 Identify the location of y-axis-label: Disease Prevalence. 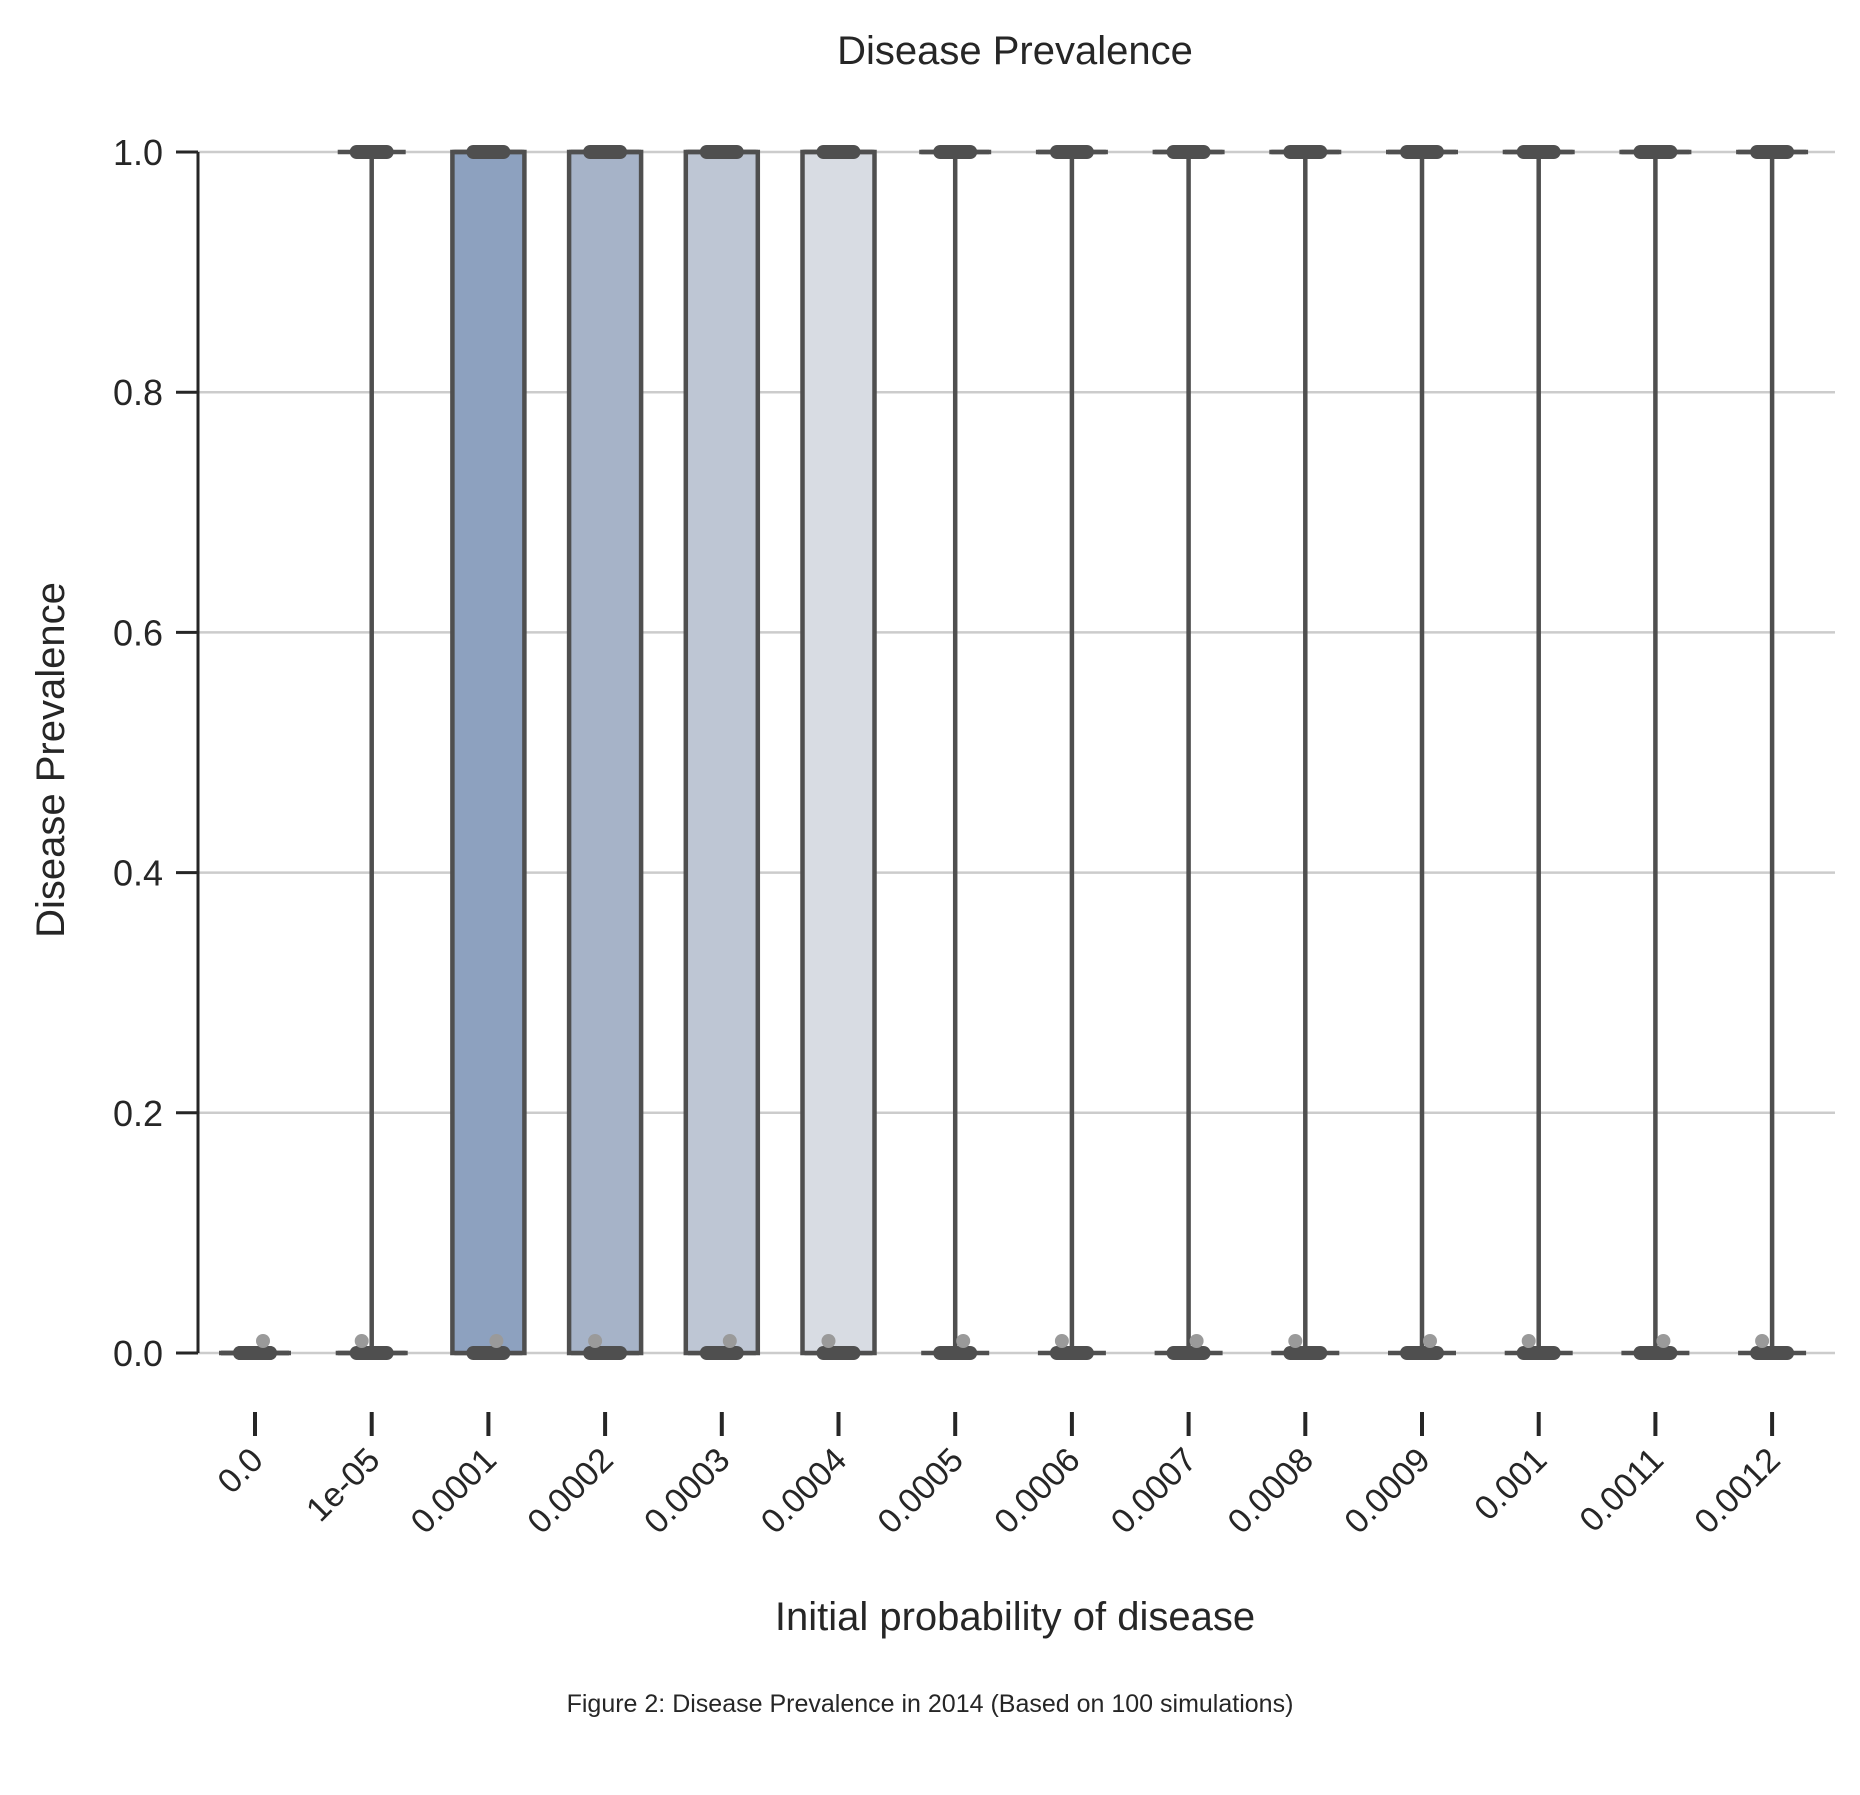
(51, 760).